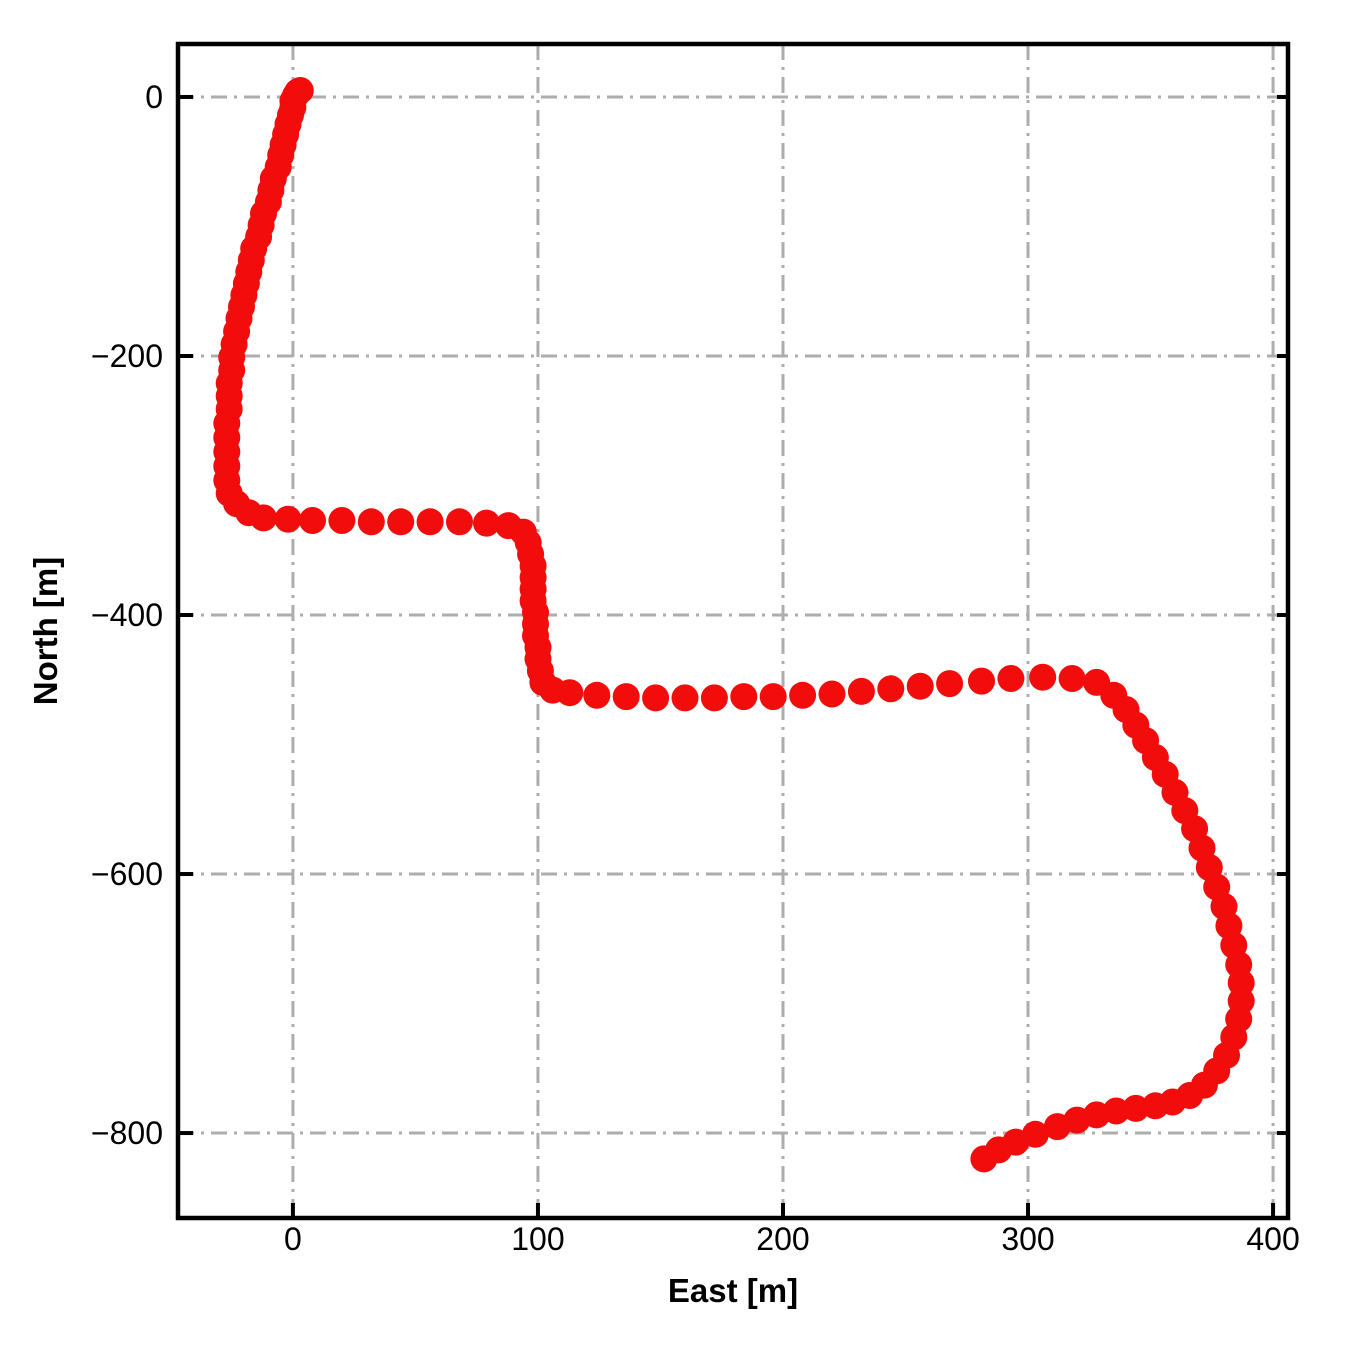 This screenshot has height=1350, width=1350. What do you see at coordinates (733, 1290) in the screenshot?
I see `x-axis-label: East [m]` at bounding box center [733, 1290].